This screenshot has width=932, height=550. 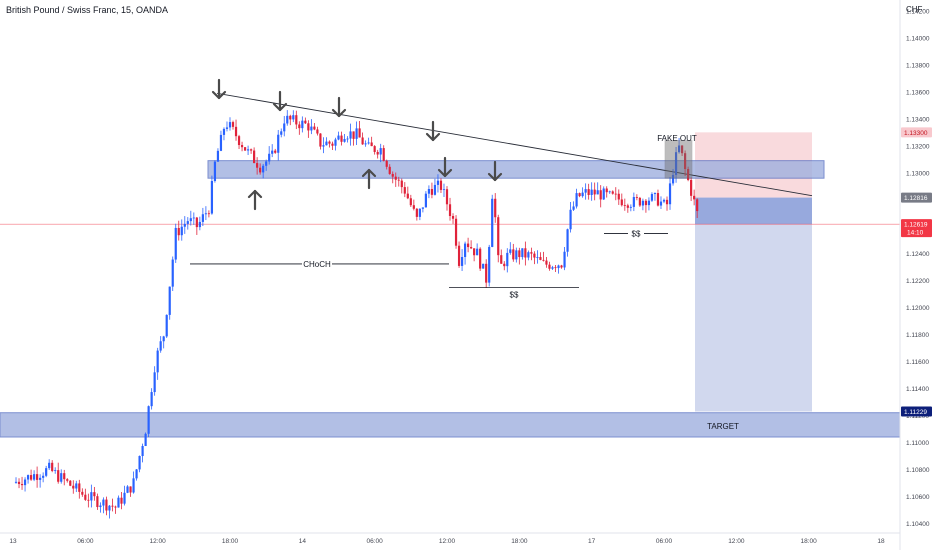 I want to click on chart-title: British Pound / Swiss Franc, 15, OANDA, so click(x=87, y=10).